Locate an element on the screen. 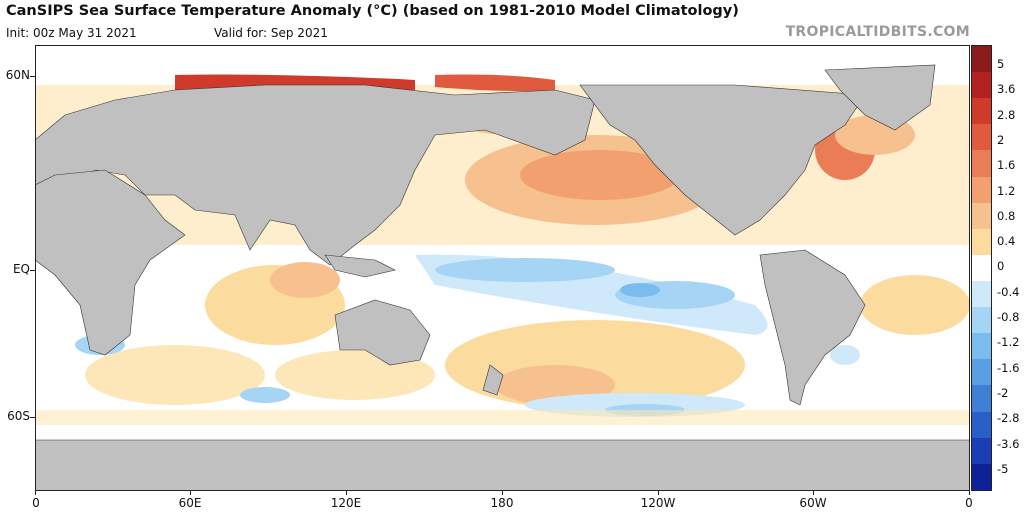 The height and width of the screenshot is (512, 1024). colorbar-label: 2 is located at coordinates (1001, 139).